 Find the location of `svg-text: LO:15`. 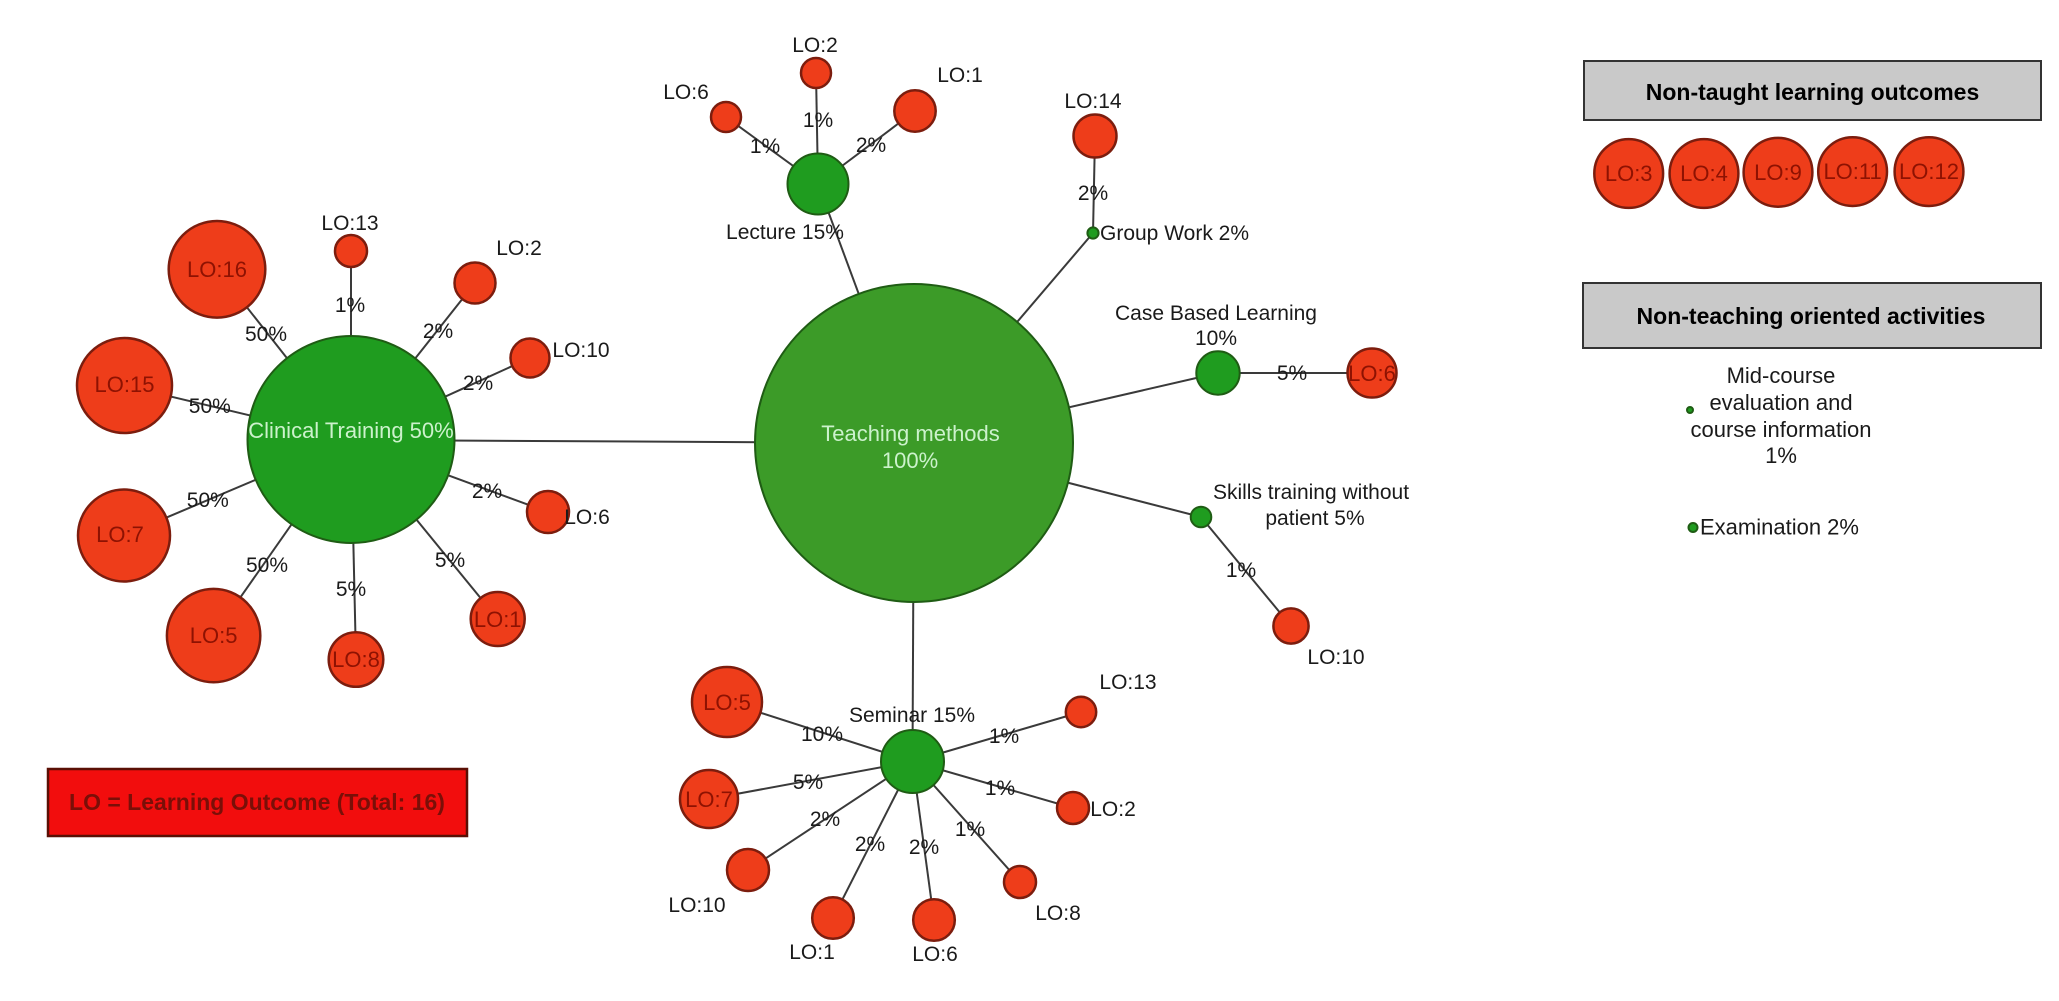

svg-text: LO:15 is located at coordinates (125, 384).